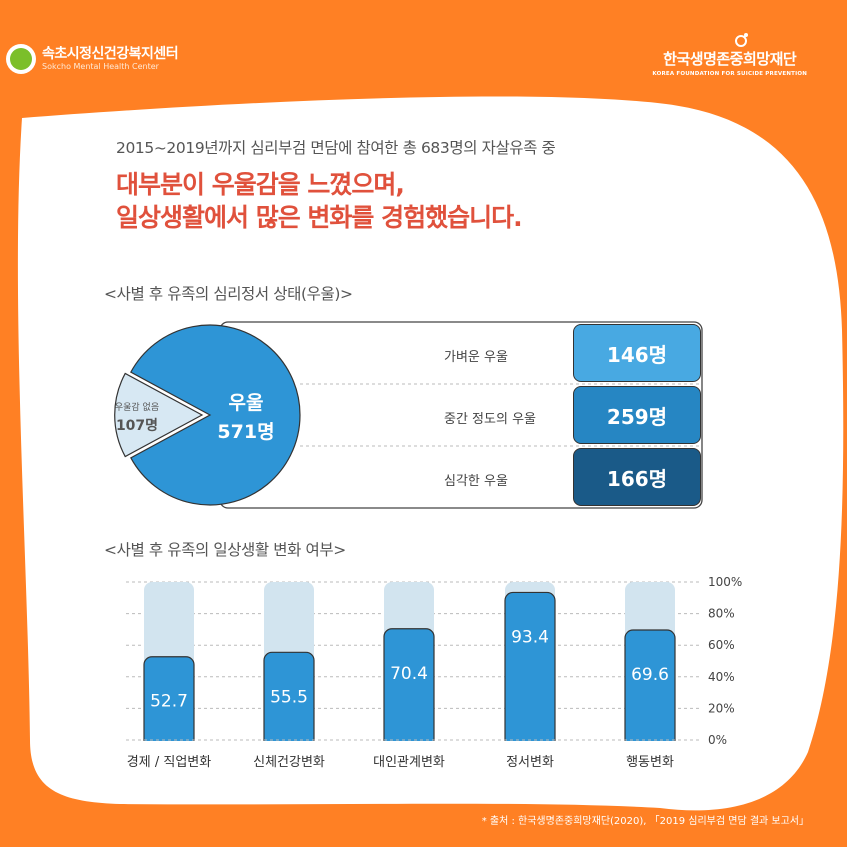 This screenshot has height=847, width=847. I want to click on mild-label: 가벼운 우울, so click(476, 357).